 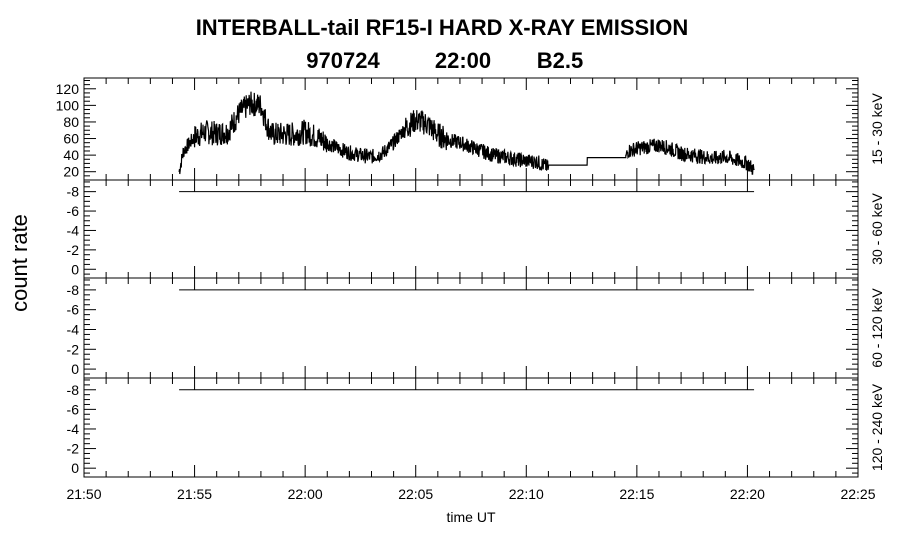 I want to click on x-axis-label: time UT, so click(x=471, y=517).